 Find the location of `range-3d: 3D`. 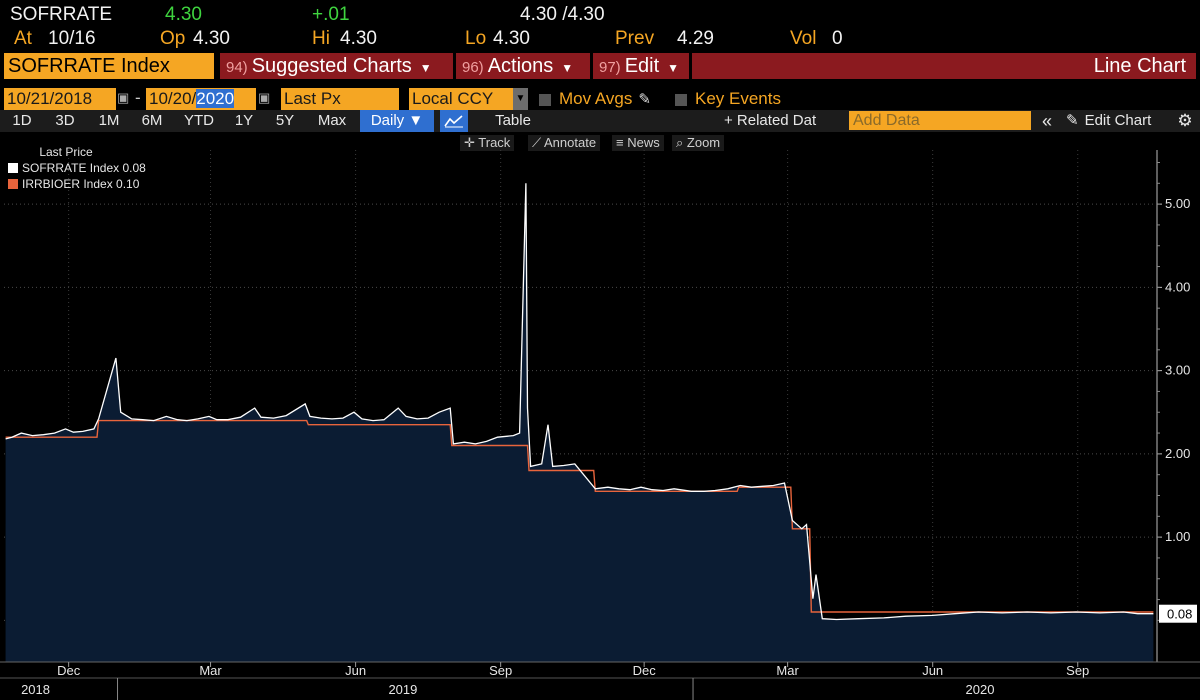

range-3d: 3D is located at coordinates (65, 120).